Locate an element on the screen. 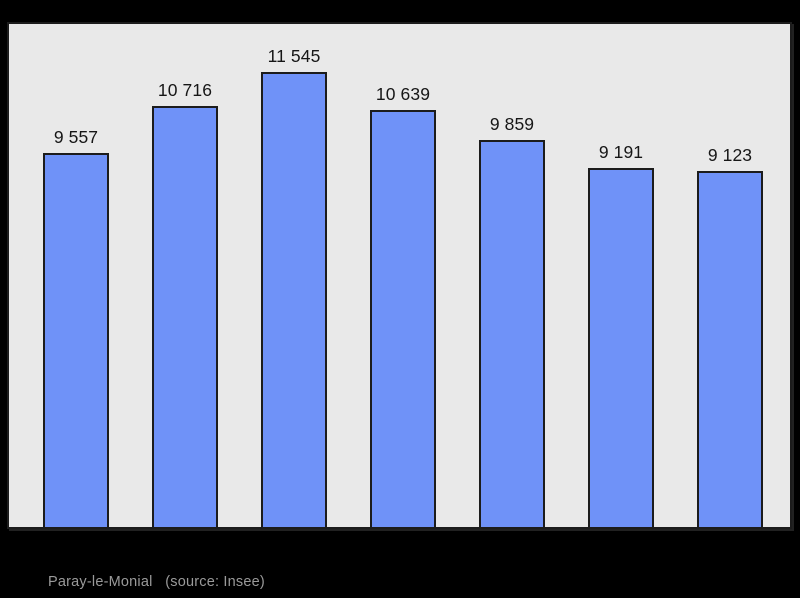 This screenshot has width=800, height=598. bar-group: 9 859 is located at coordinates (512, 320).